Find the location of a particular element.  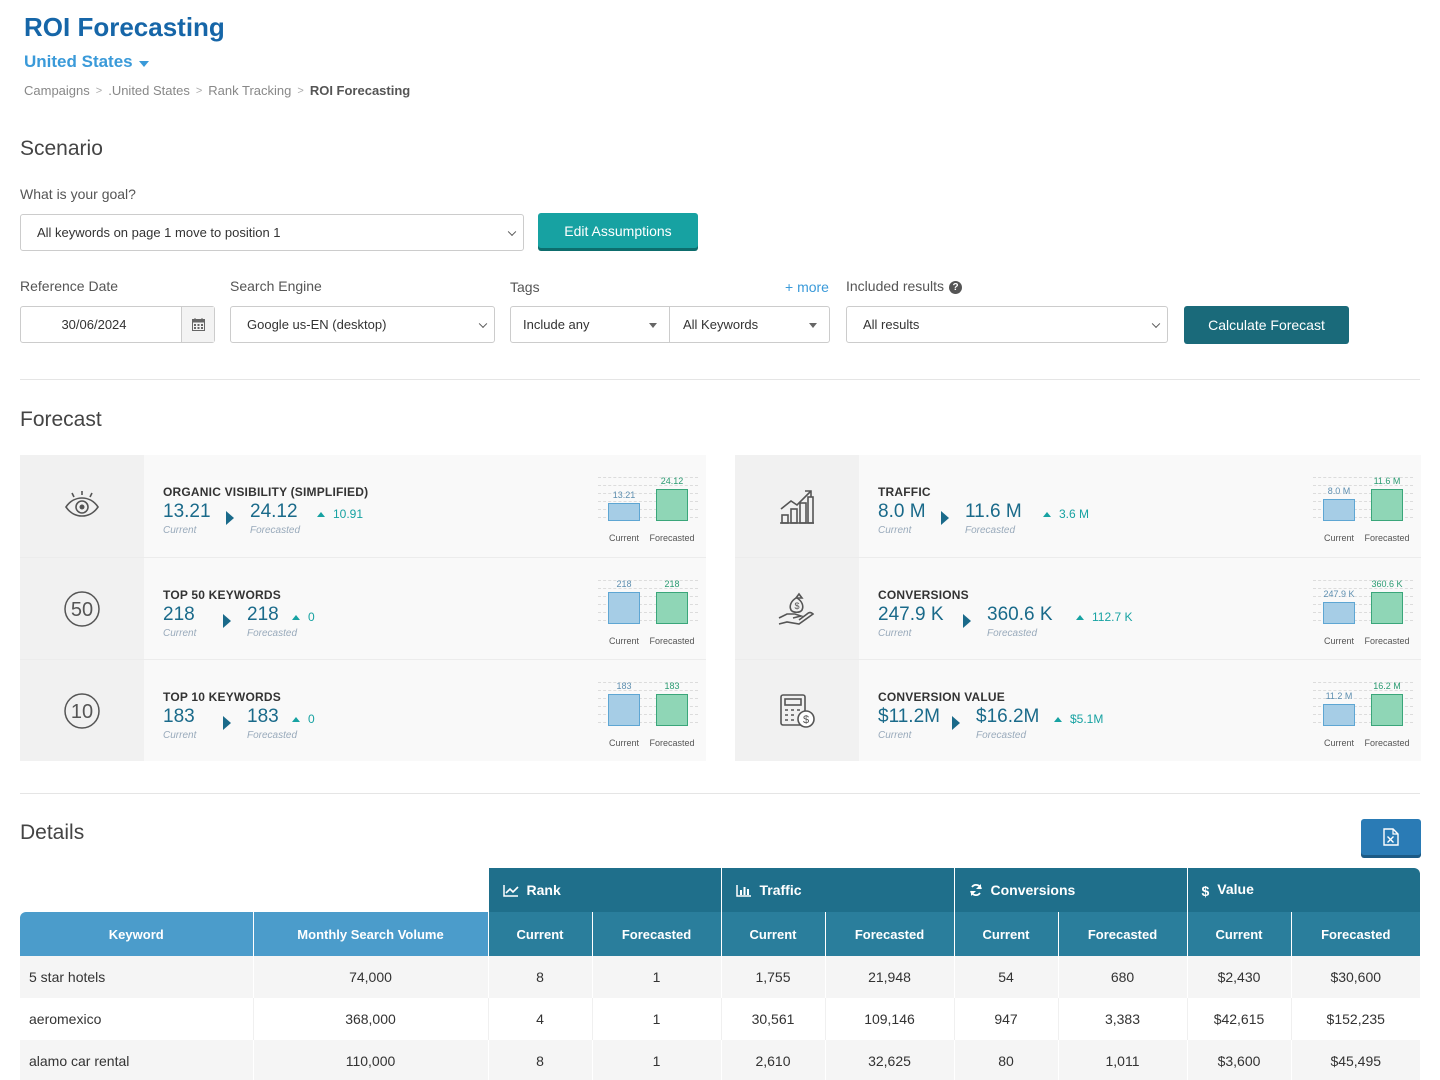

bar-chart-icon is located at coordinates (743, 891).